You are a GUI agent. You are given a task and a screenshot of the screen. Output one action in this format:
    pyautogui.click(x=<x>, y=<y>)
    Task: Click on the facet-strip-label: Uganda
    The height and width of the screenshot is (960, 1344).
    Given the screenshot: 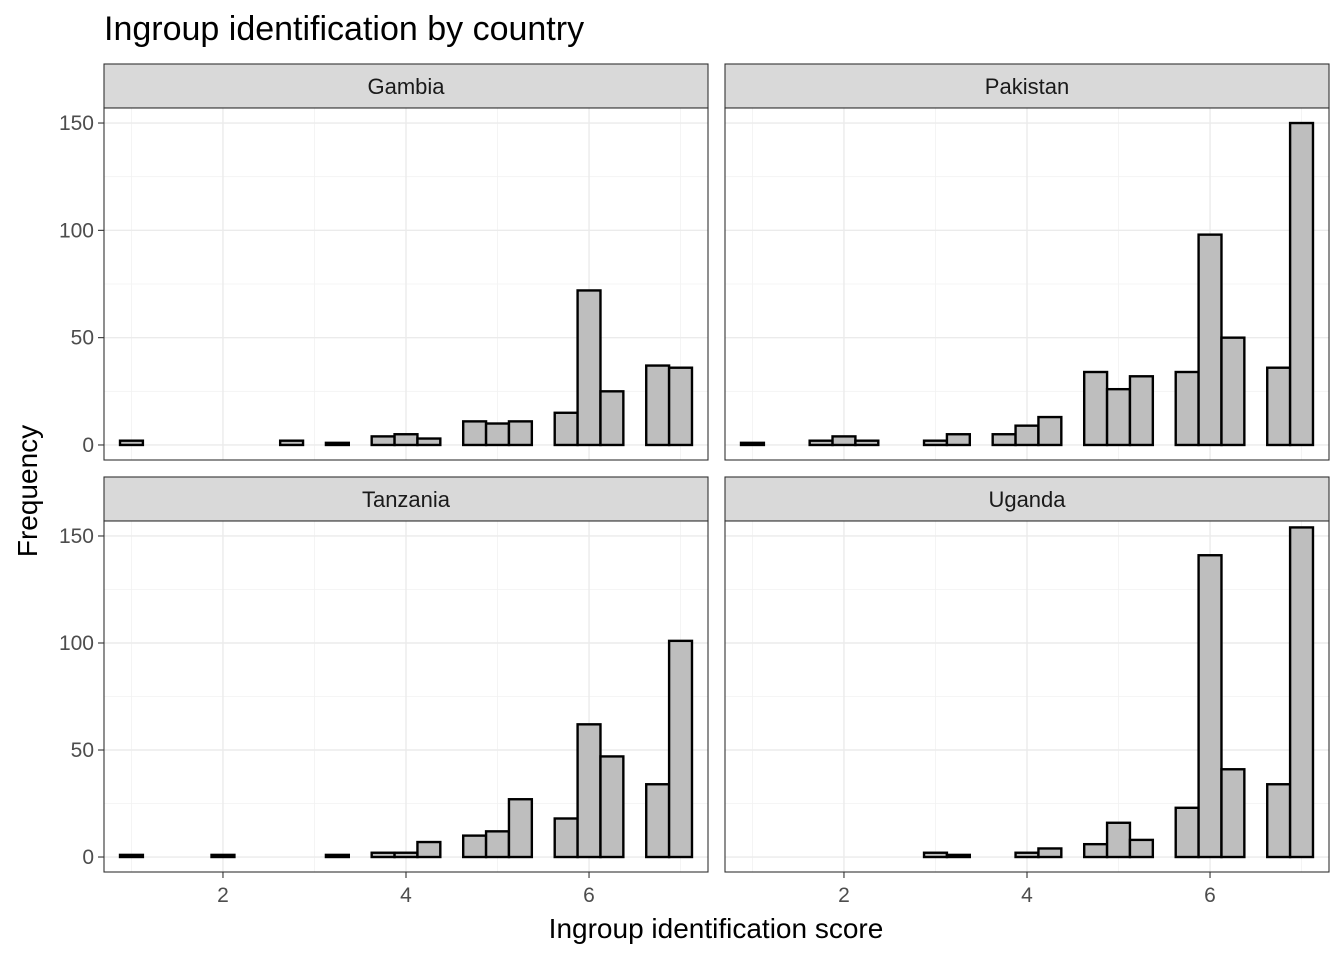 What is the action you would take?
    pyautogui.click(x=1027, y=499)
    